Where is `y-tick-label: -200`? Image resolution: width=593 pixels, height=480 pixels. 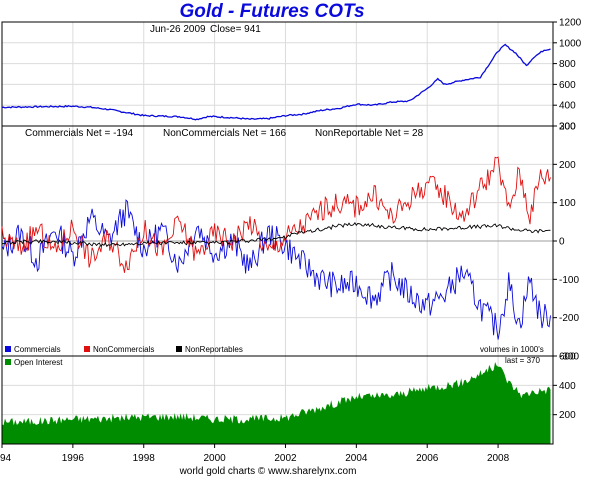 y-tick-label: -200 is located at coordinates (569, 318).